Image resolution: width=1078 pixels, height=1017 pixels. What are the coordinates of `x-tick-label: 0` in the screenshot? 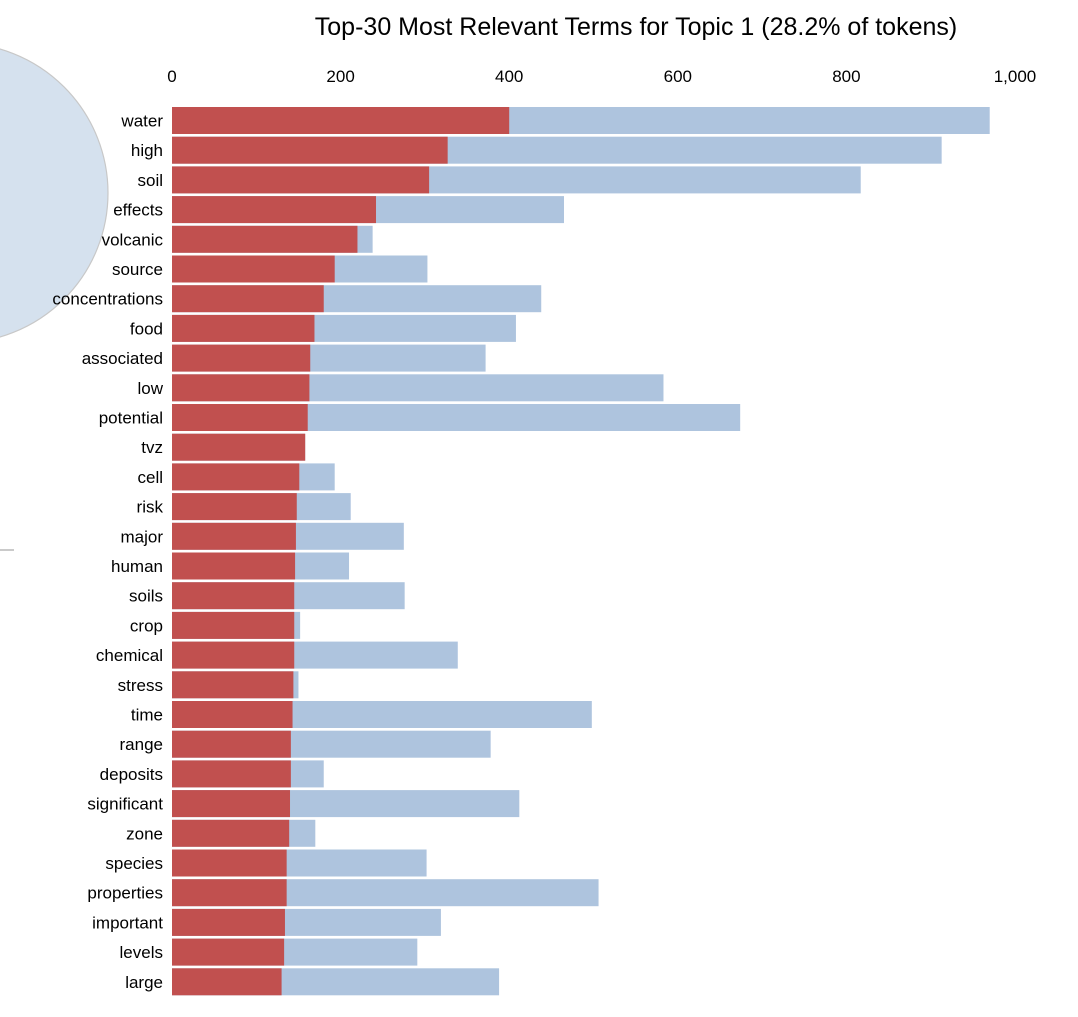 It's located at (171, 76).